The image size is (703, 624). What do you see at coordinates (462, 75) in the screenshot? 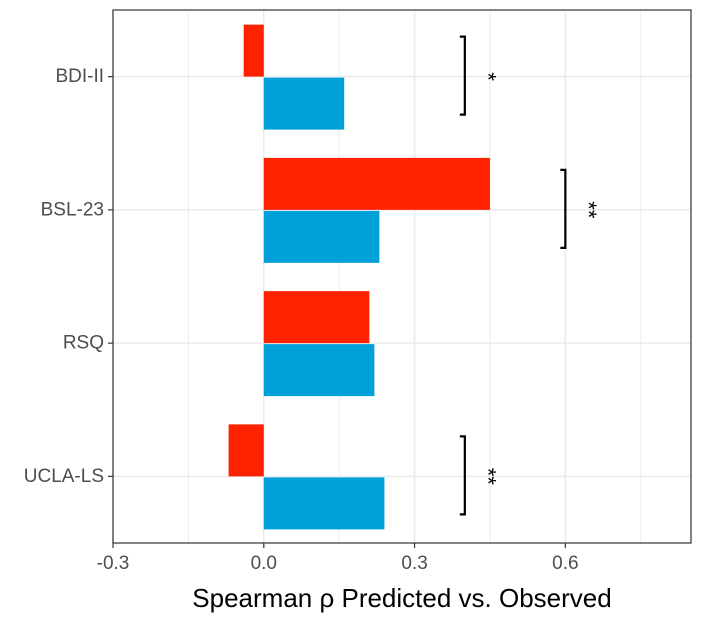
I see `significance-bracket-bdi-ii` at bounding box center [462, 75].